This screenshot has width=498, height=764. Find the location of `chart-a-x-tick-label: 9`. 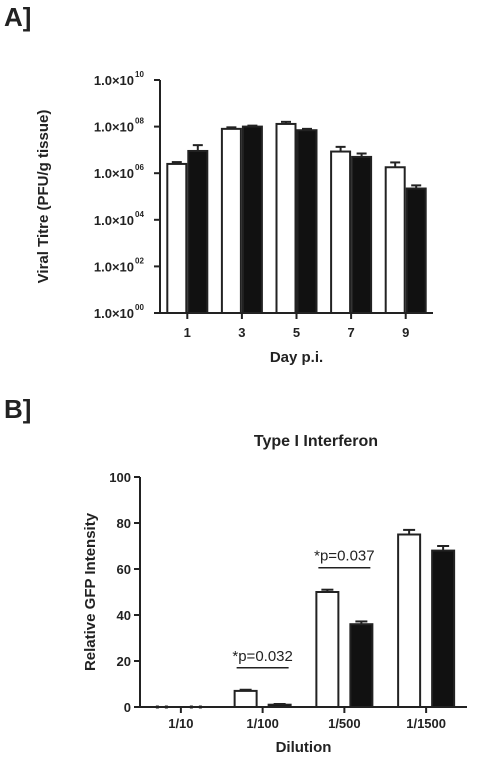

chart-a-x-tick-label: 9 is located at coordinates (405, 332).